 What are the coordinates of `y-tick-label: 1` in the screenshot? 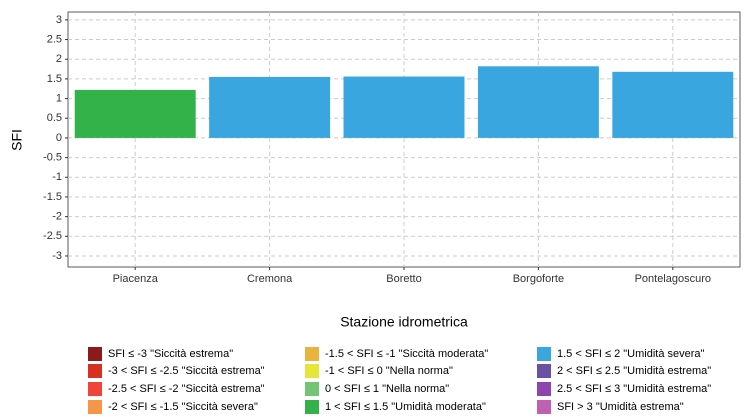 It's located at (59, 98).